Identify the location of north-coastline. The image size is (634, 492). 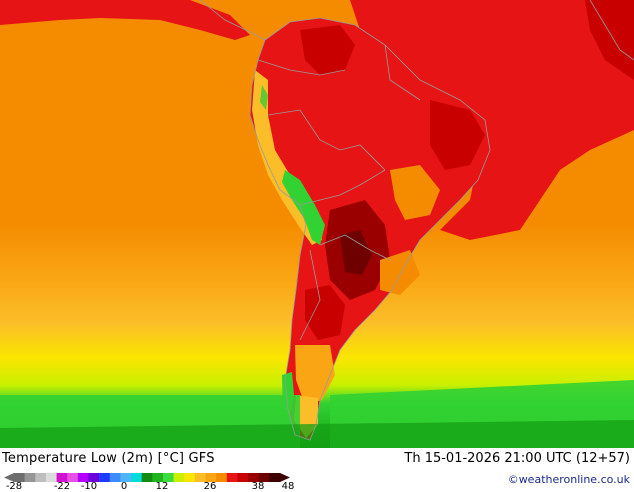
(416, 30).